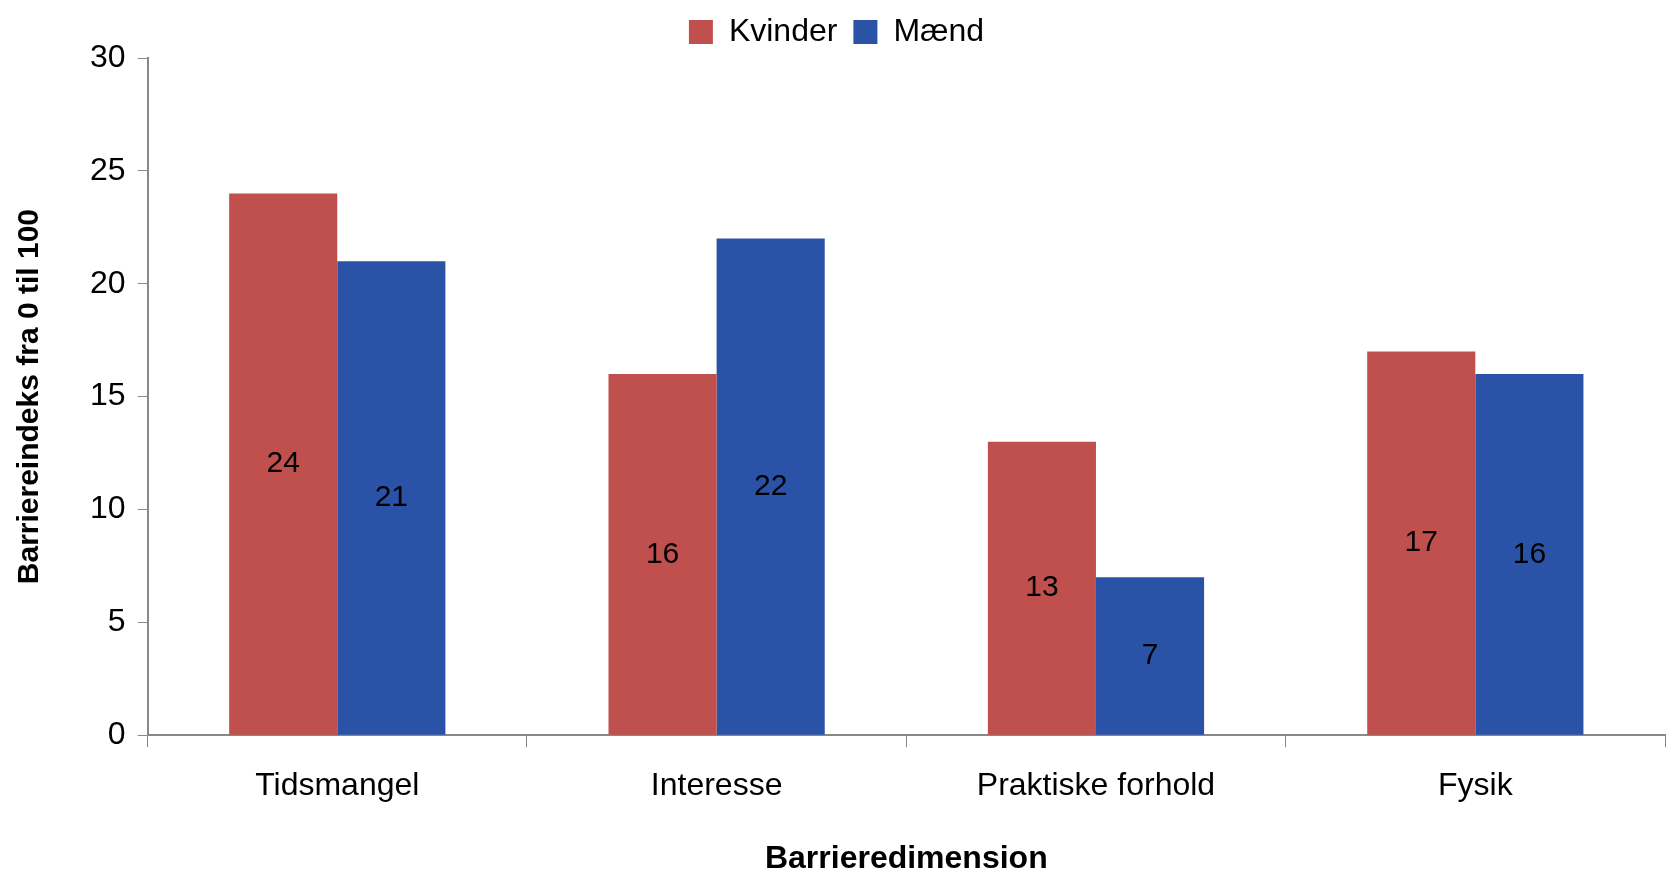 The height and width of the screenshot is (886, 1669). What do you see at coordinates (1476, 784) in the screenshot?
I see `x-tick-label: Fysik` at bounding box center [1476, 784].